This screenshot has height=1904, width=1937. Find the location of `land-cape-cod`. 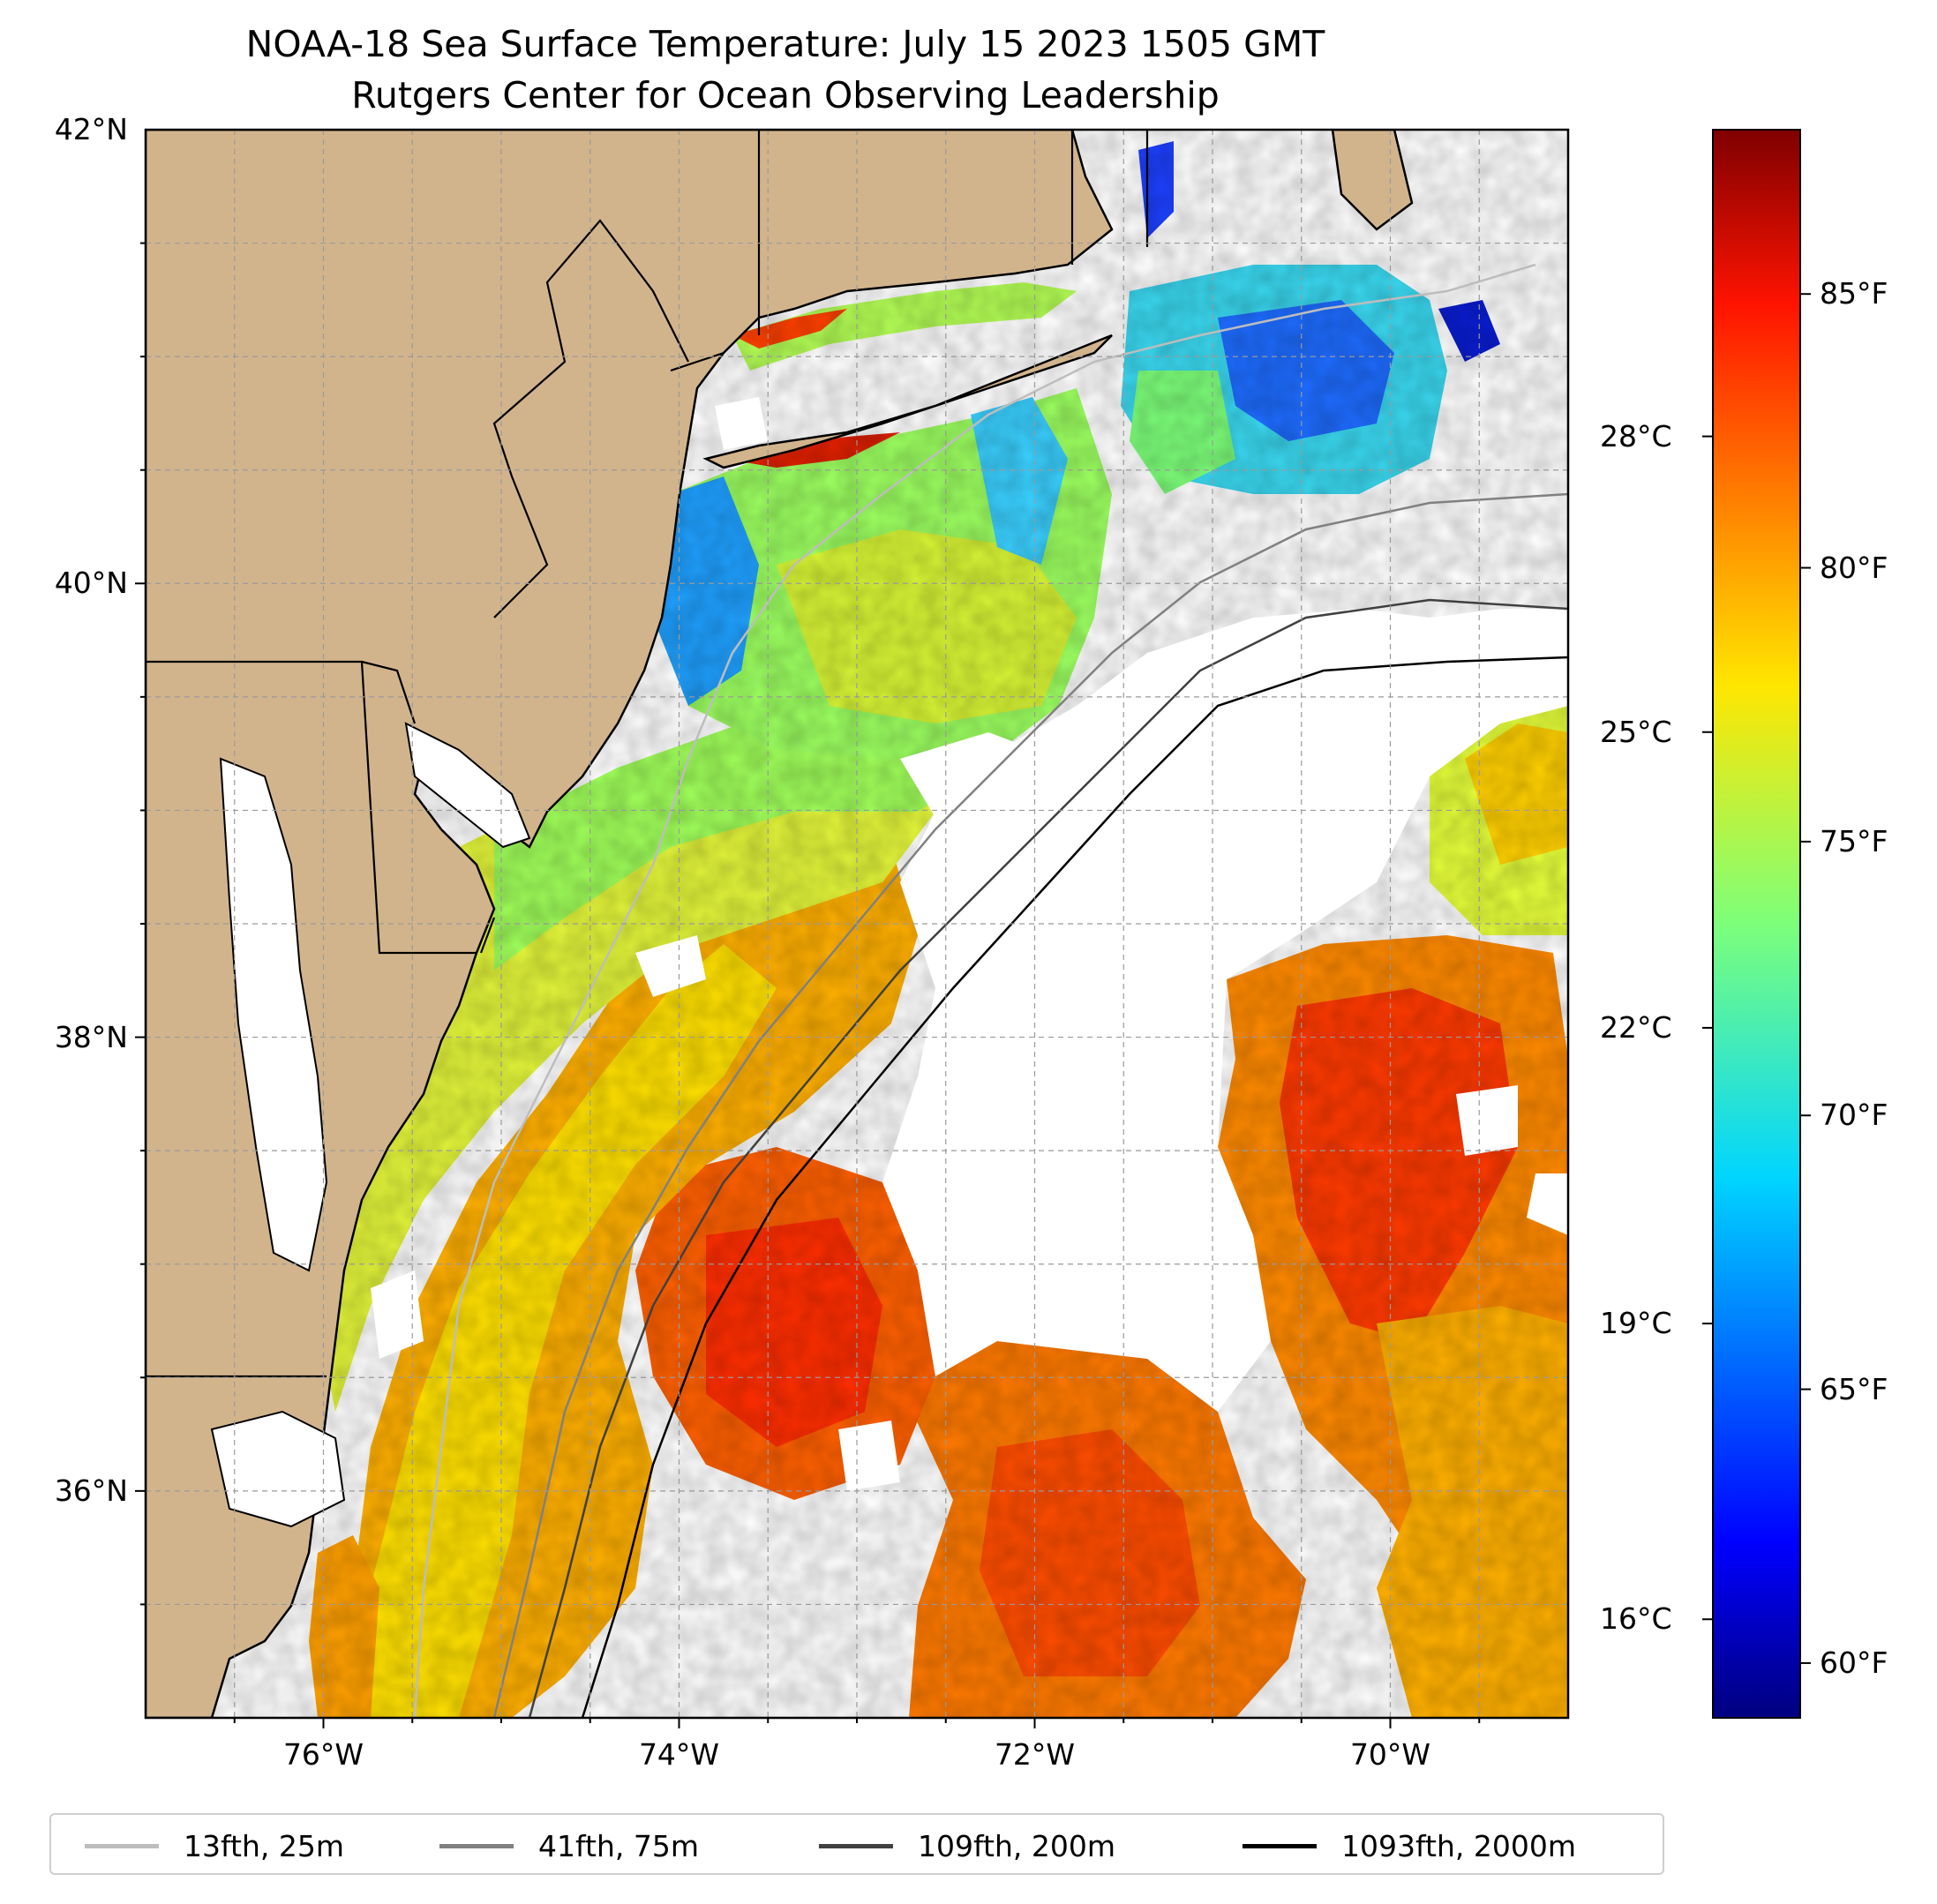

land-cape-cod is located at coordinates (1372, 180).